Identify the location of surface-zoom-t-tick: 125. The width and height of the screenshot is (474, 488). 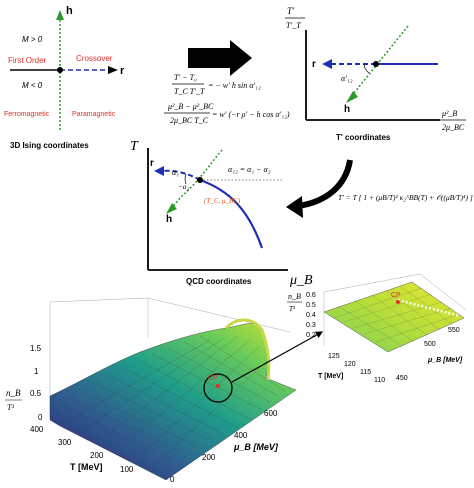
(334, 356).